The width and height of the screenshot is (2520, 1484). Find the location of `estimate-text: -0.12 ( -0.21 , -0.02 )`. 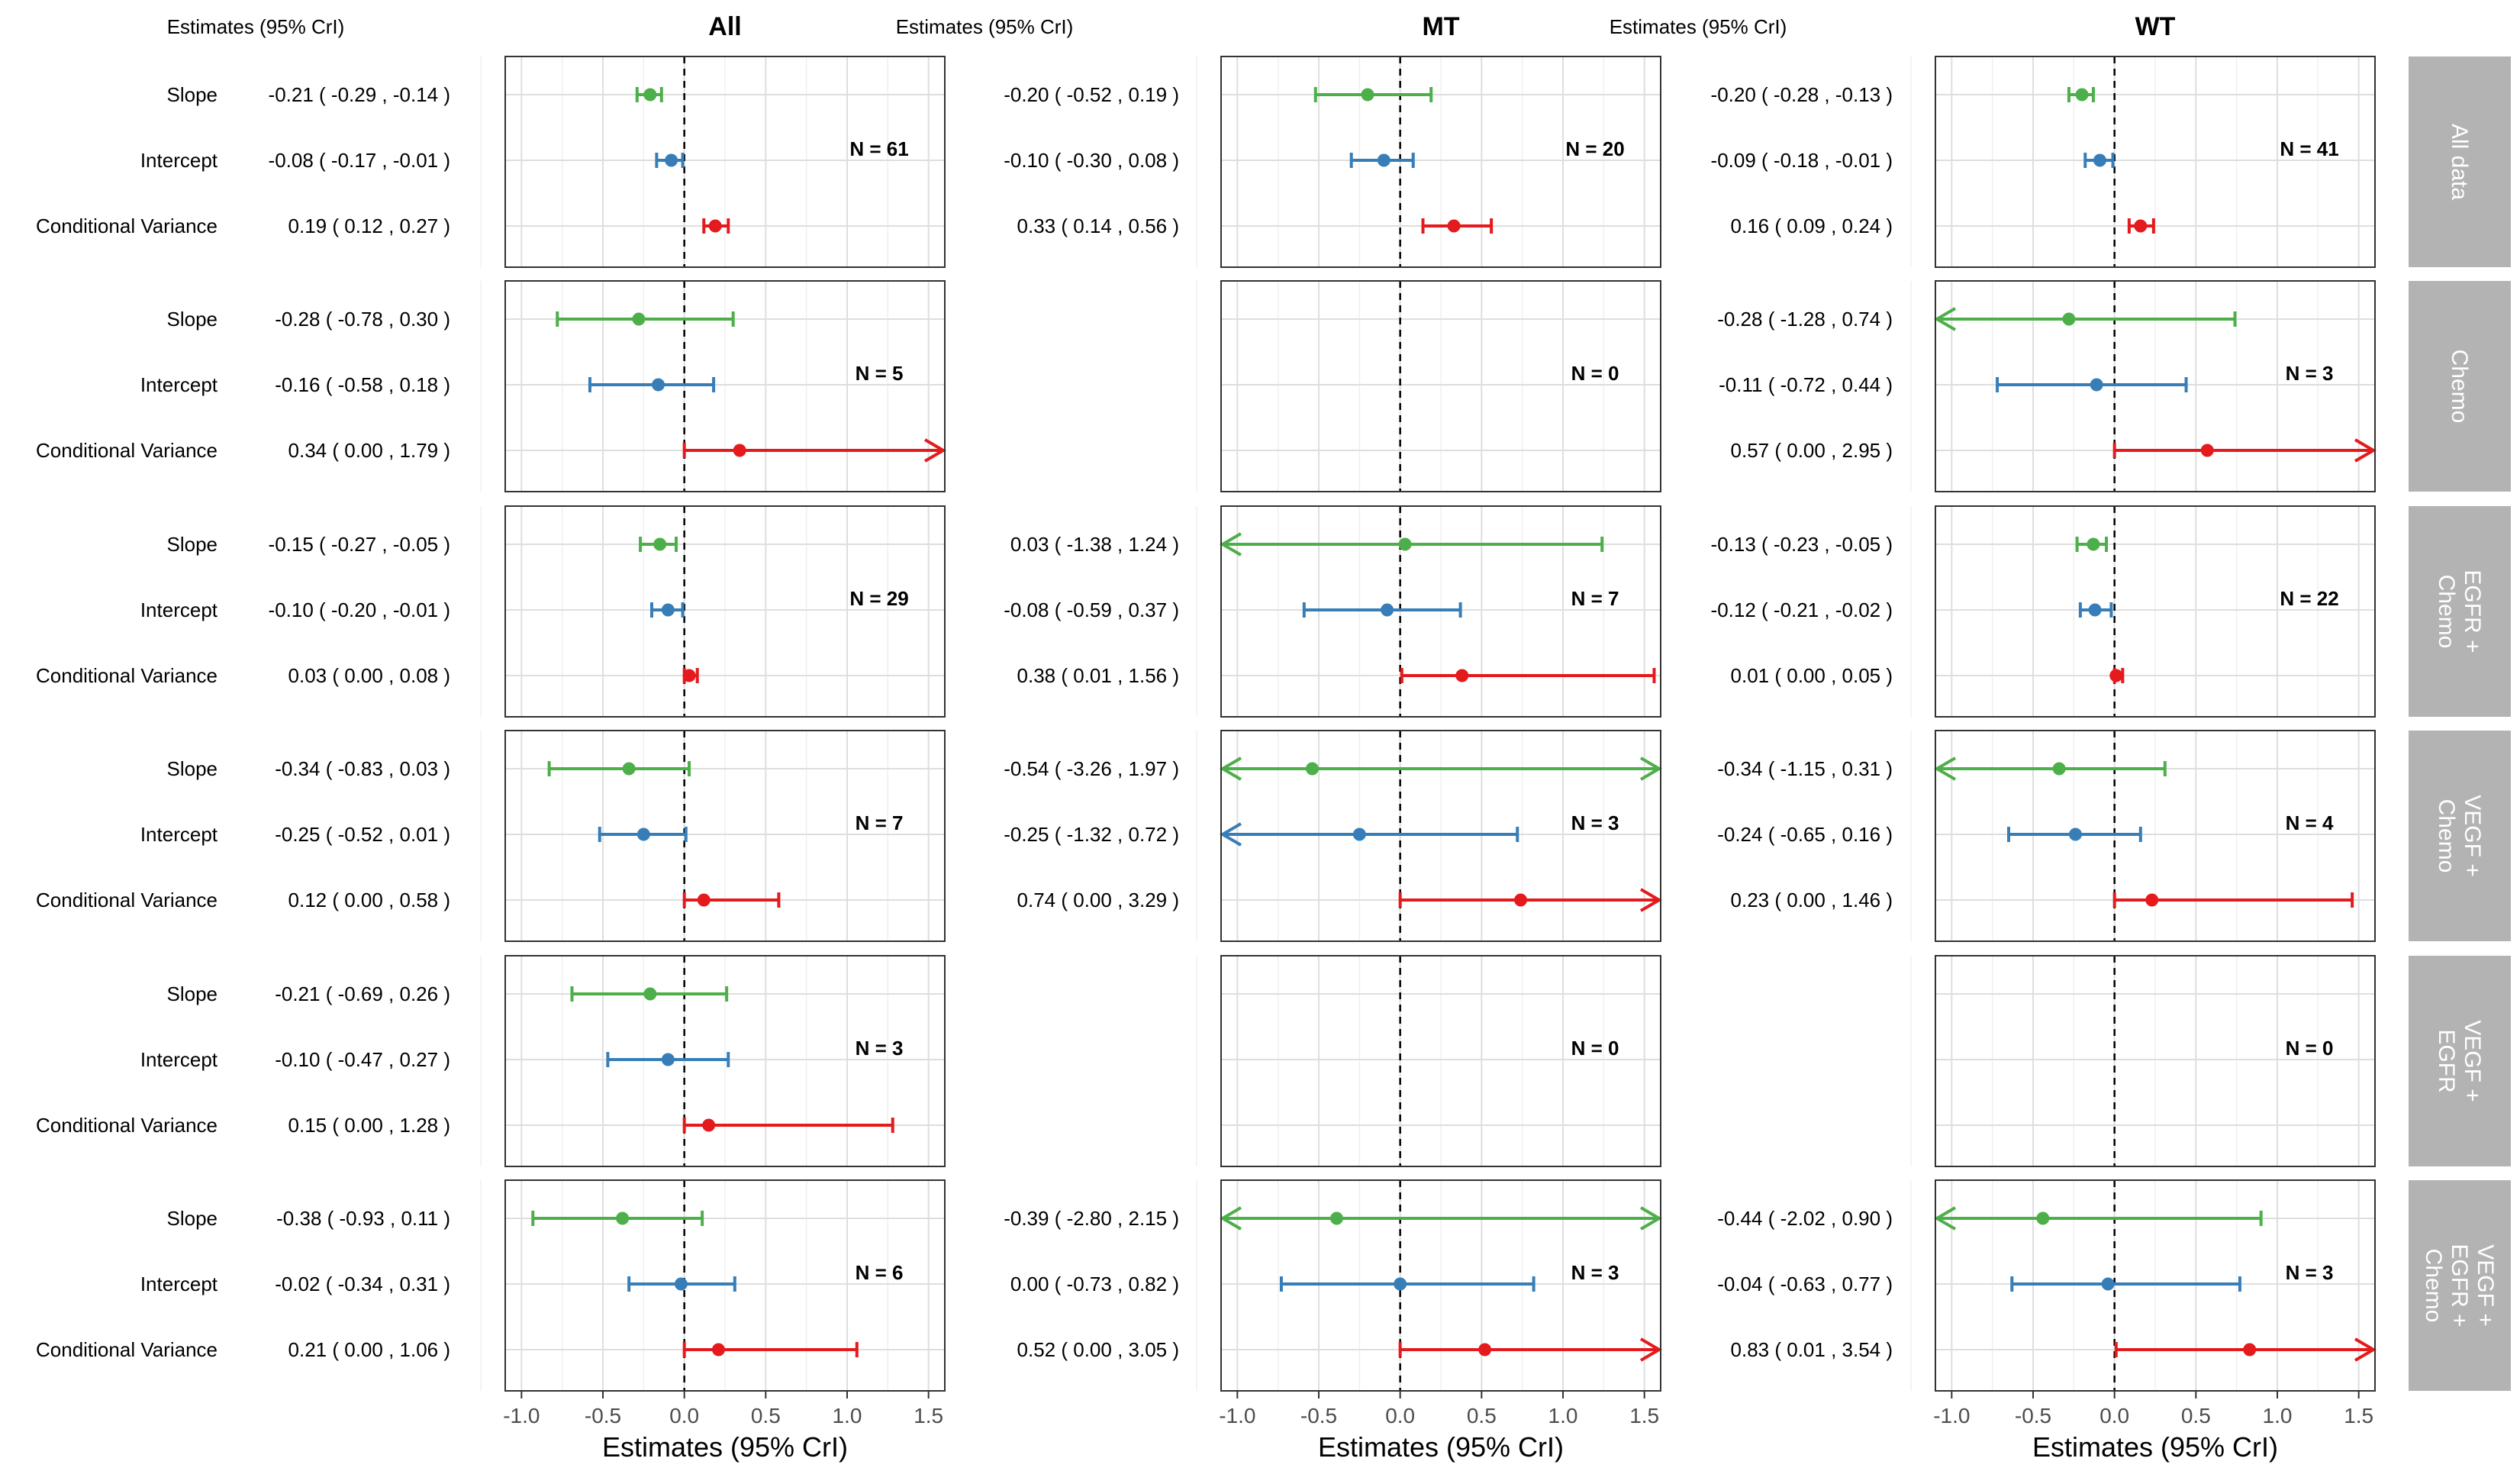

estimate-text: -0.12 ( -0.21 , -0.02 ) is located at coordinates (1802, 609).